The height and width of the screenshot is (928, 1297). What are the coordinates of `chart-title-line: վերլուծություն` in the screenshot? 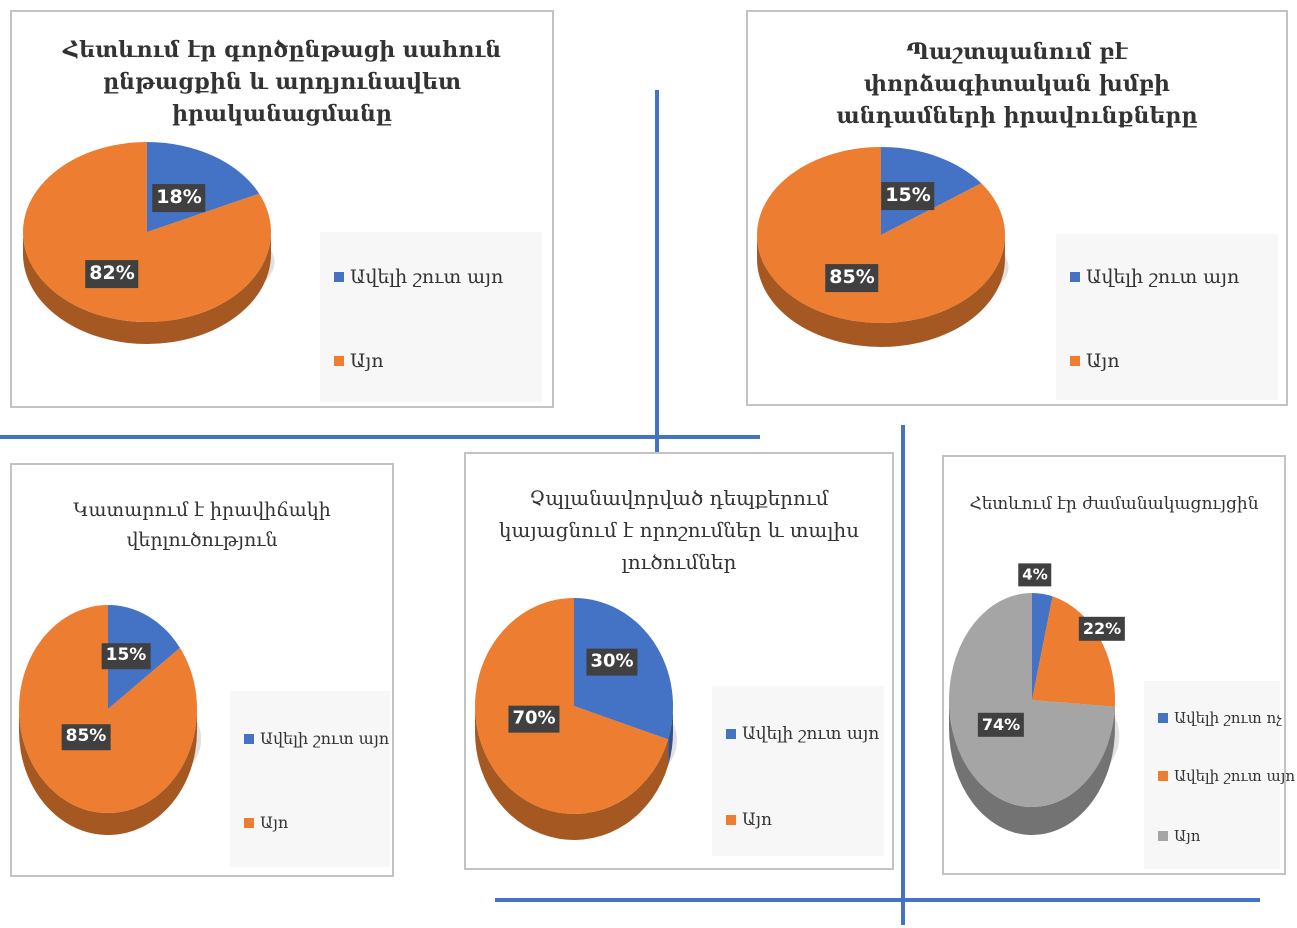 It's located at (202, 540).